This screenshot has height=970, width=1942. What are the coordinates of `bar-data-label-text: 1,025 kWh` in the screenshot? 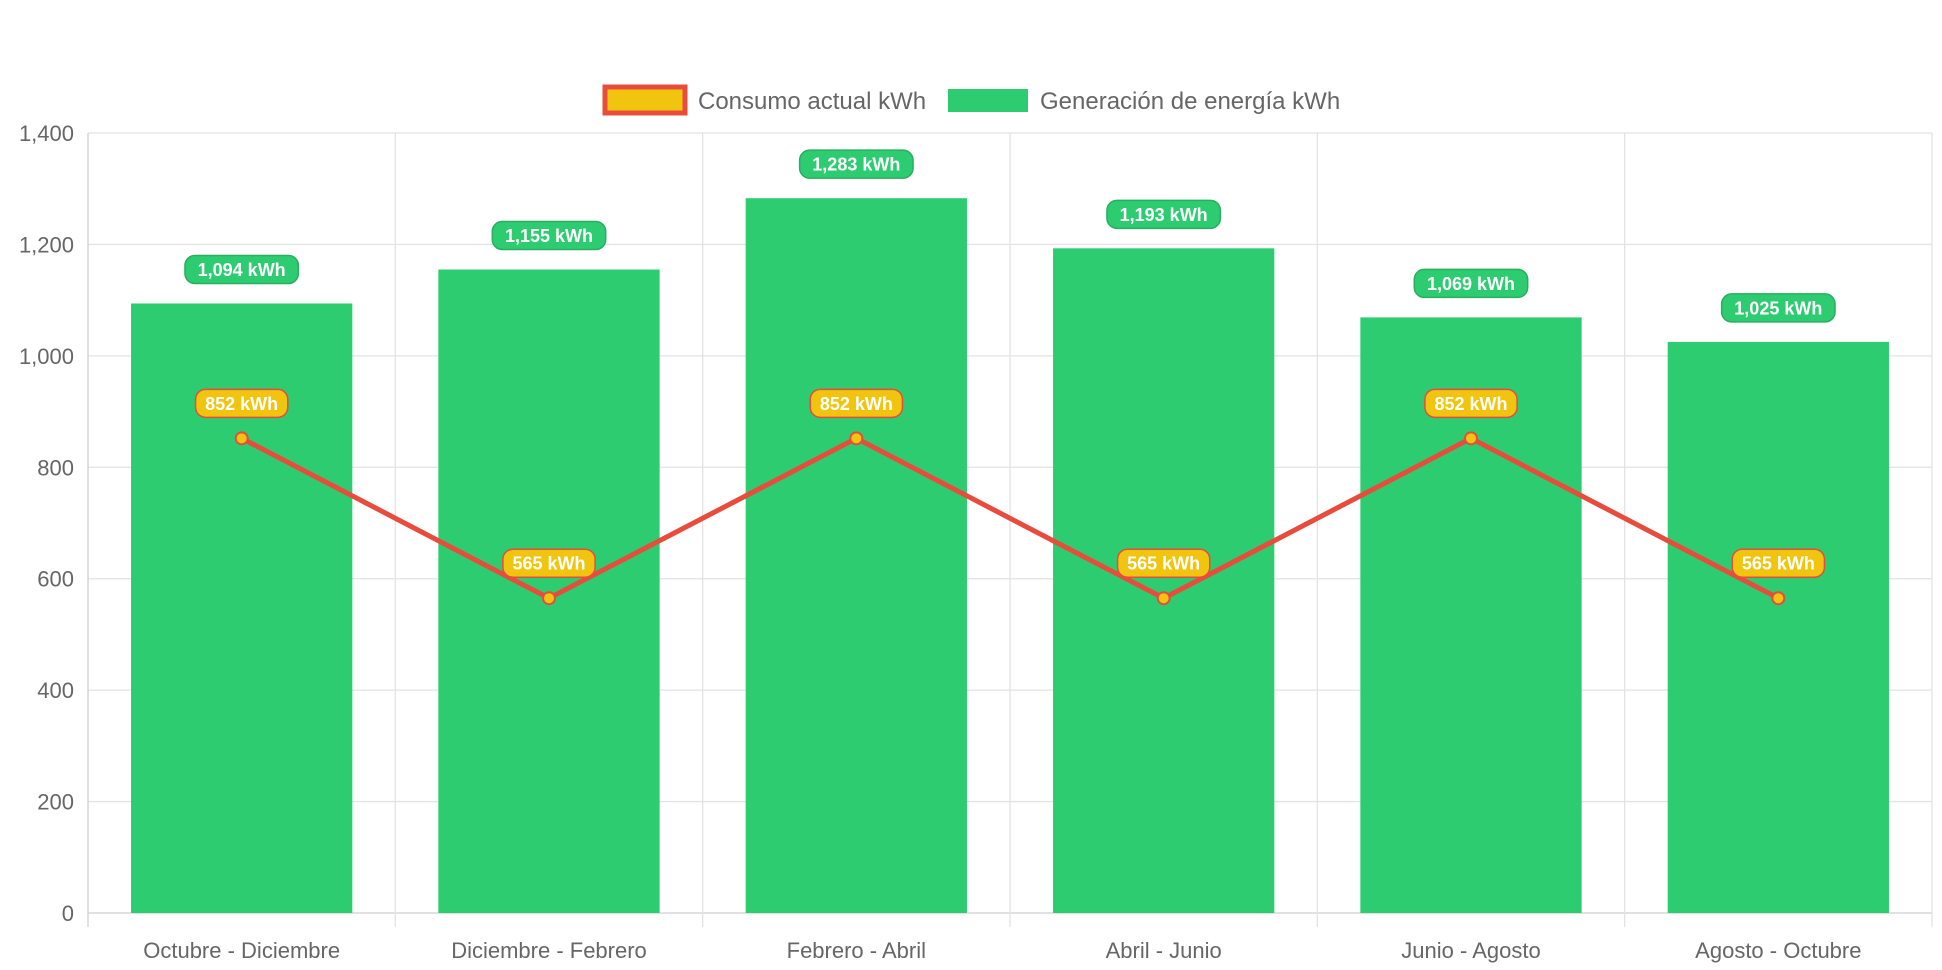 It's located at (1778, 308).